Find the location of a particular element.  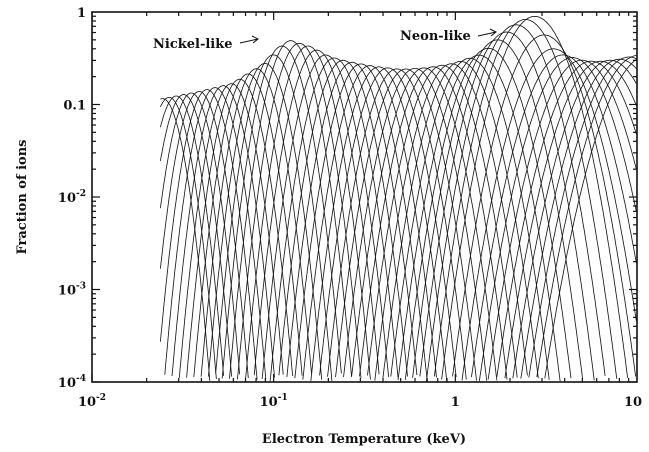

x-axis-title: Electron Temperature (keV) is located at coordinates (364, 439).